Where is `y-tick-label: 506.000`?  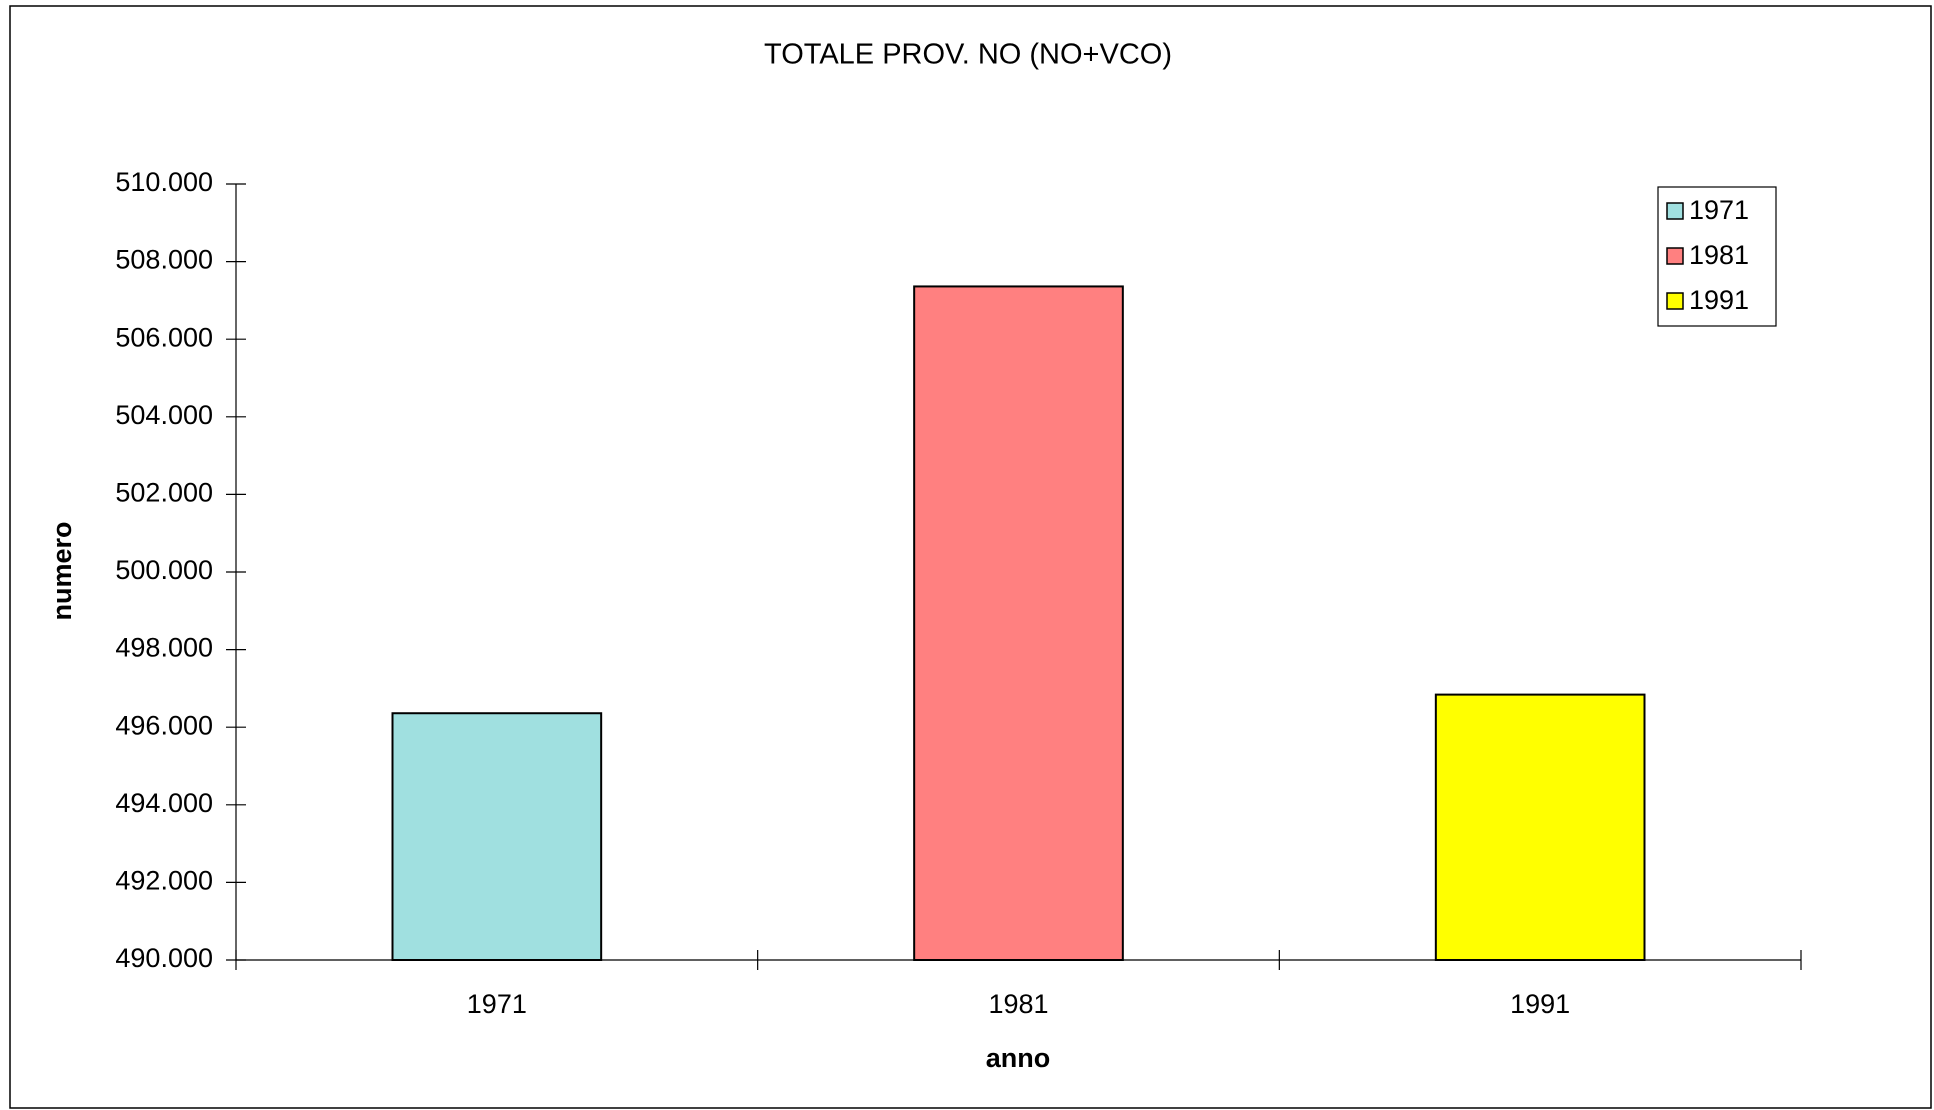
y-tick-label: 506.000 is located at coordinates (164, 337).